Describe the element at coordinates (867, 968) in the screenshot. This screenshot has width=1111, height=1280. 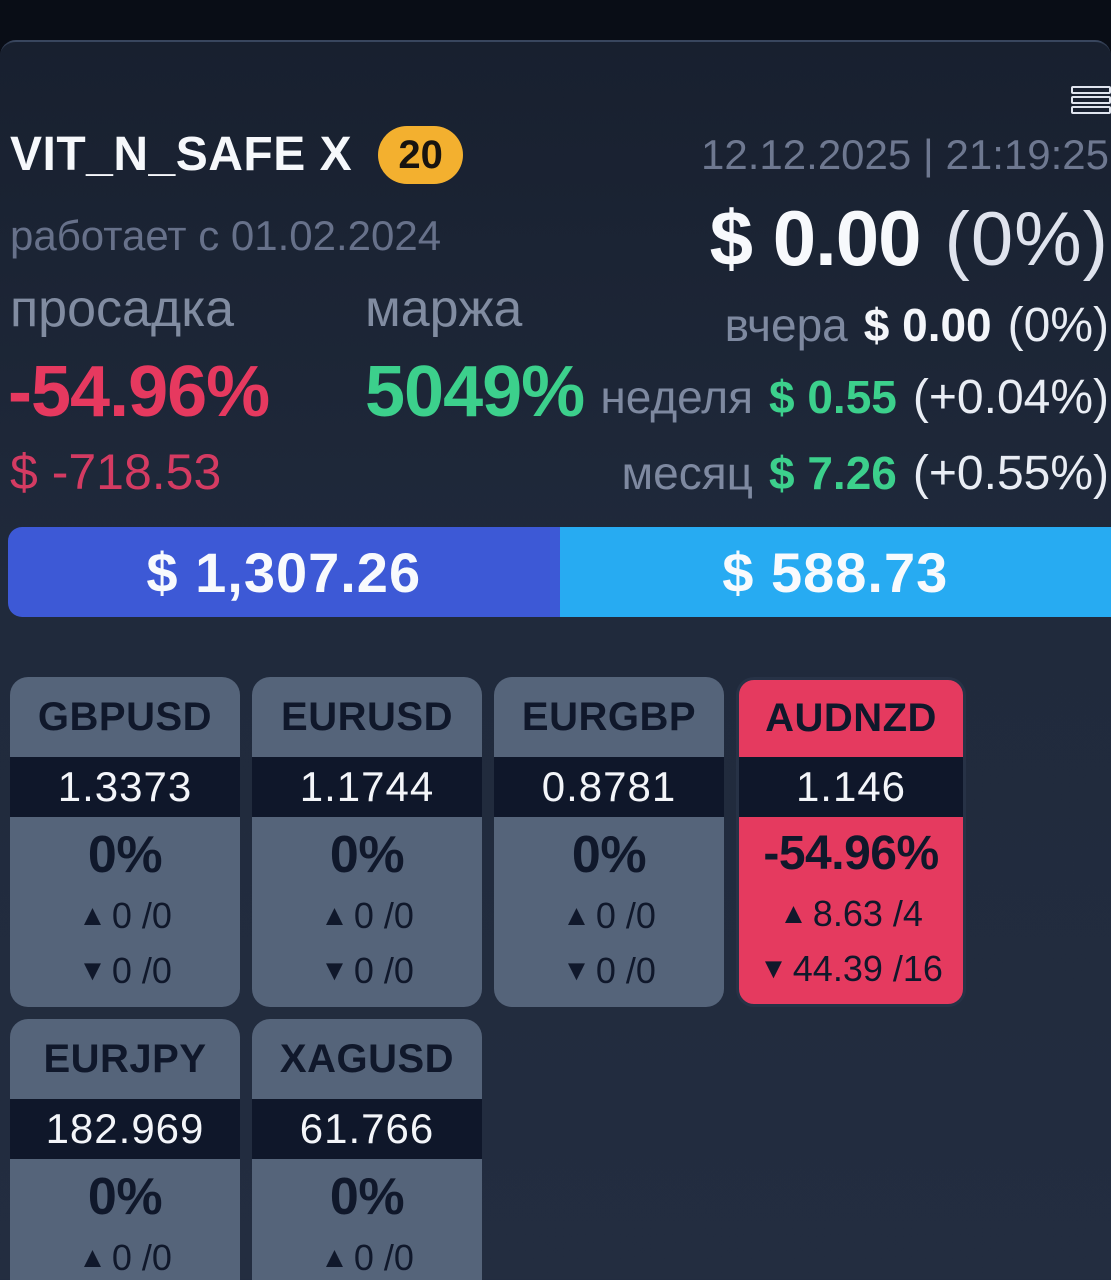
I see `pair-down-value: 44.39 /16` at that location.